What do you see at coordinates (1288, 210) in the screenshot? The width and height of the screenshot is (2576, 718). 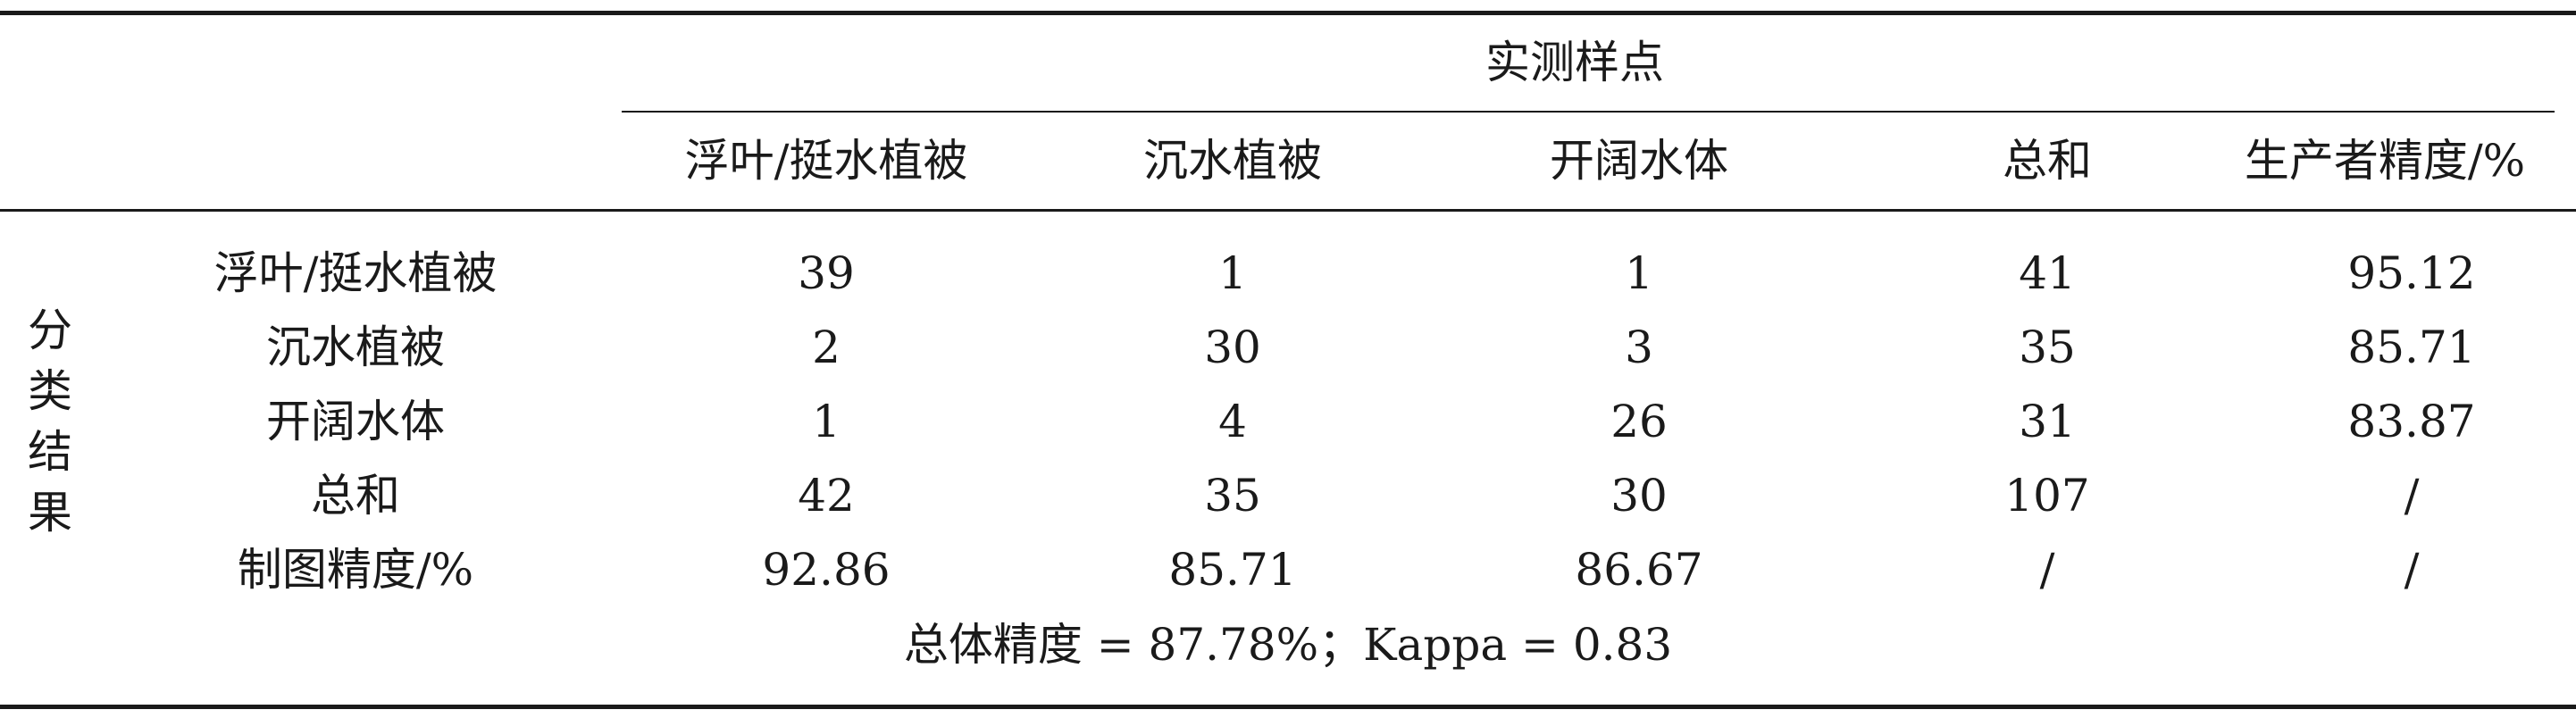 I see `header-rule` at bounding box center [1288, 210].